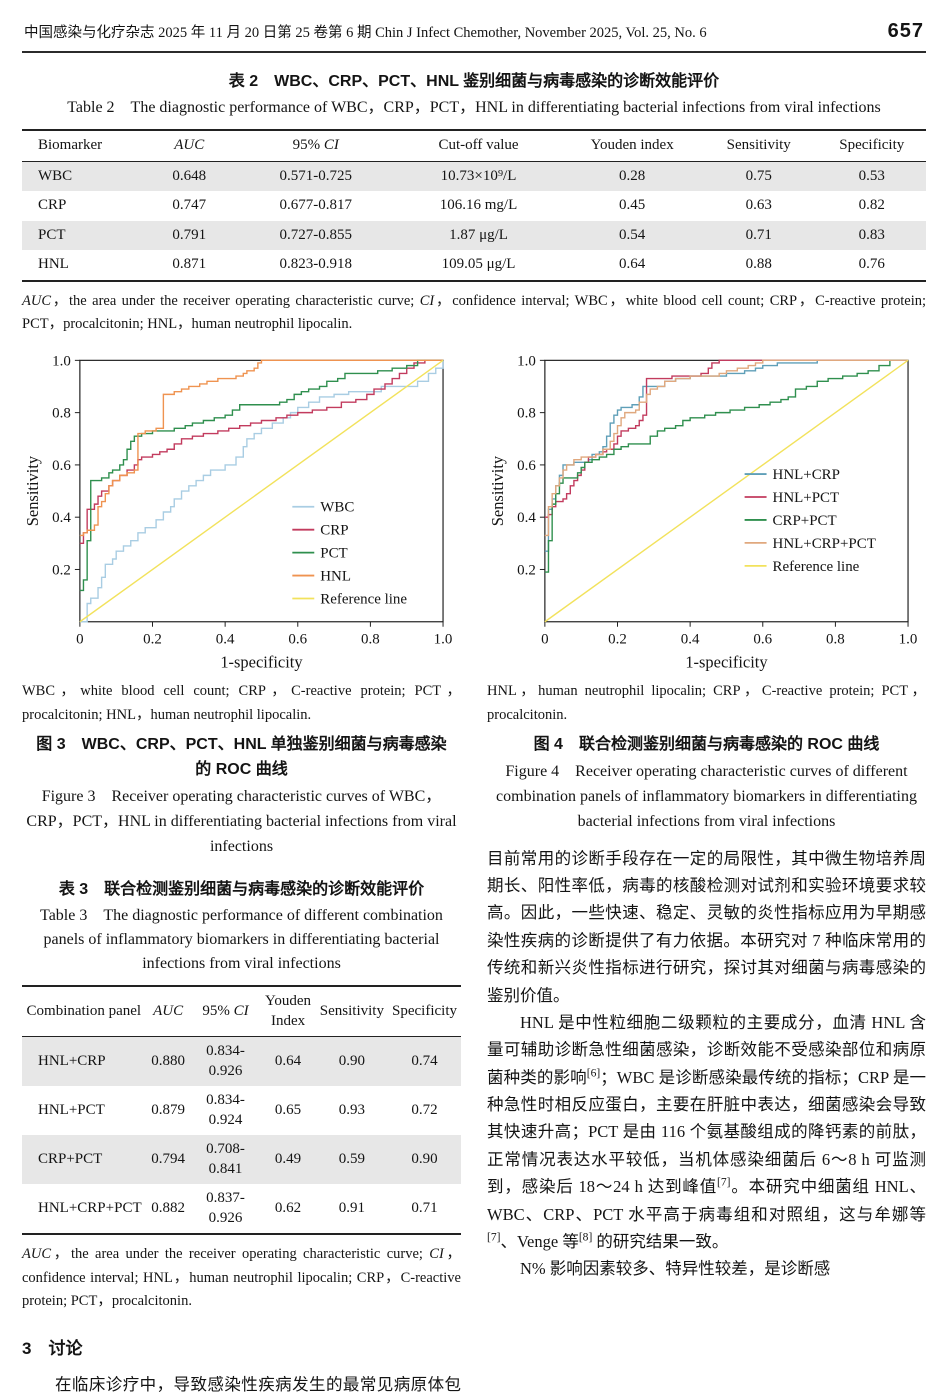  Describe the element at coordinates (706, 745) in the screenshot. I see `figure4-caption-zh: 图 4 联合检测鉴别细菌与病毒感染的 ROC 曲线` at that location.